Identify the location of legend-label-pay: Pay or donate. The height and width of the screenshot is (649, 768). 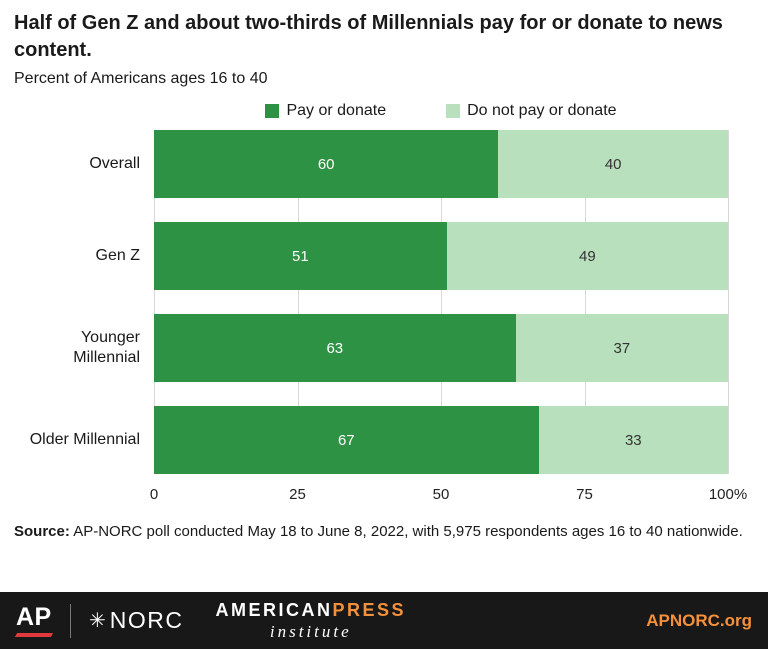
(336, 110).